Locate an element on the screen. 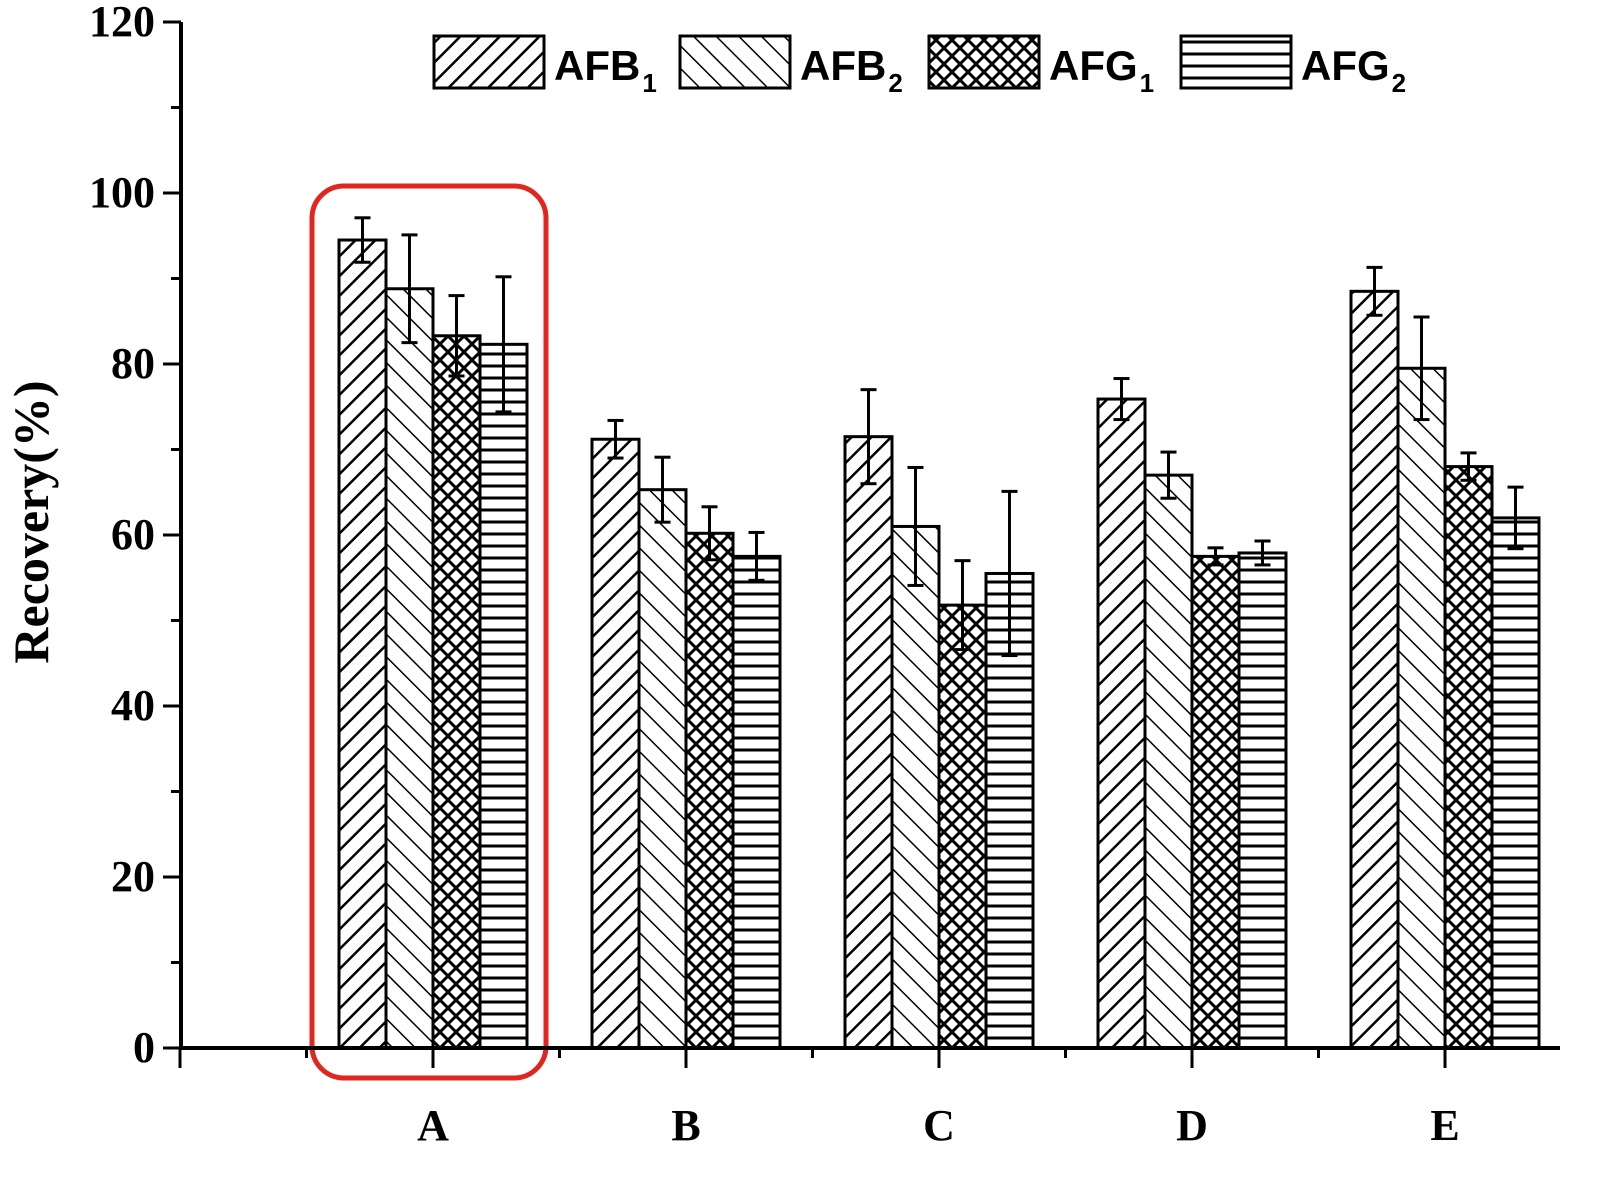 The image size is (1622, 1185). y-tick-label: 100 is located at coordinates (122, 192).